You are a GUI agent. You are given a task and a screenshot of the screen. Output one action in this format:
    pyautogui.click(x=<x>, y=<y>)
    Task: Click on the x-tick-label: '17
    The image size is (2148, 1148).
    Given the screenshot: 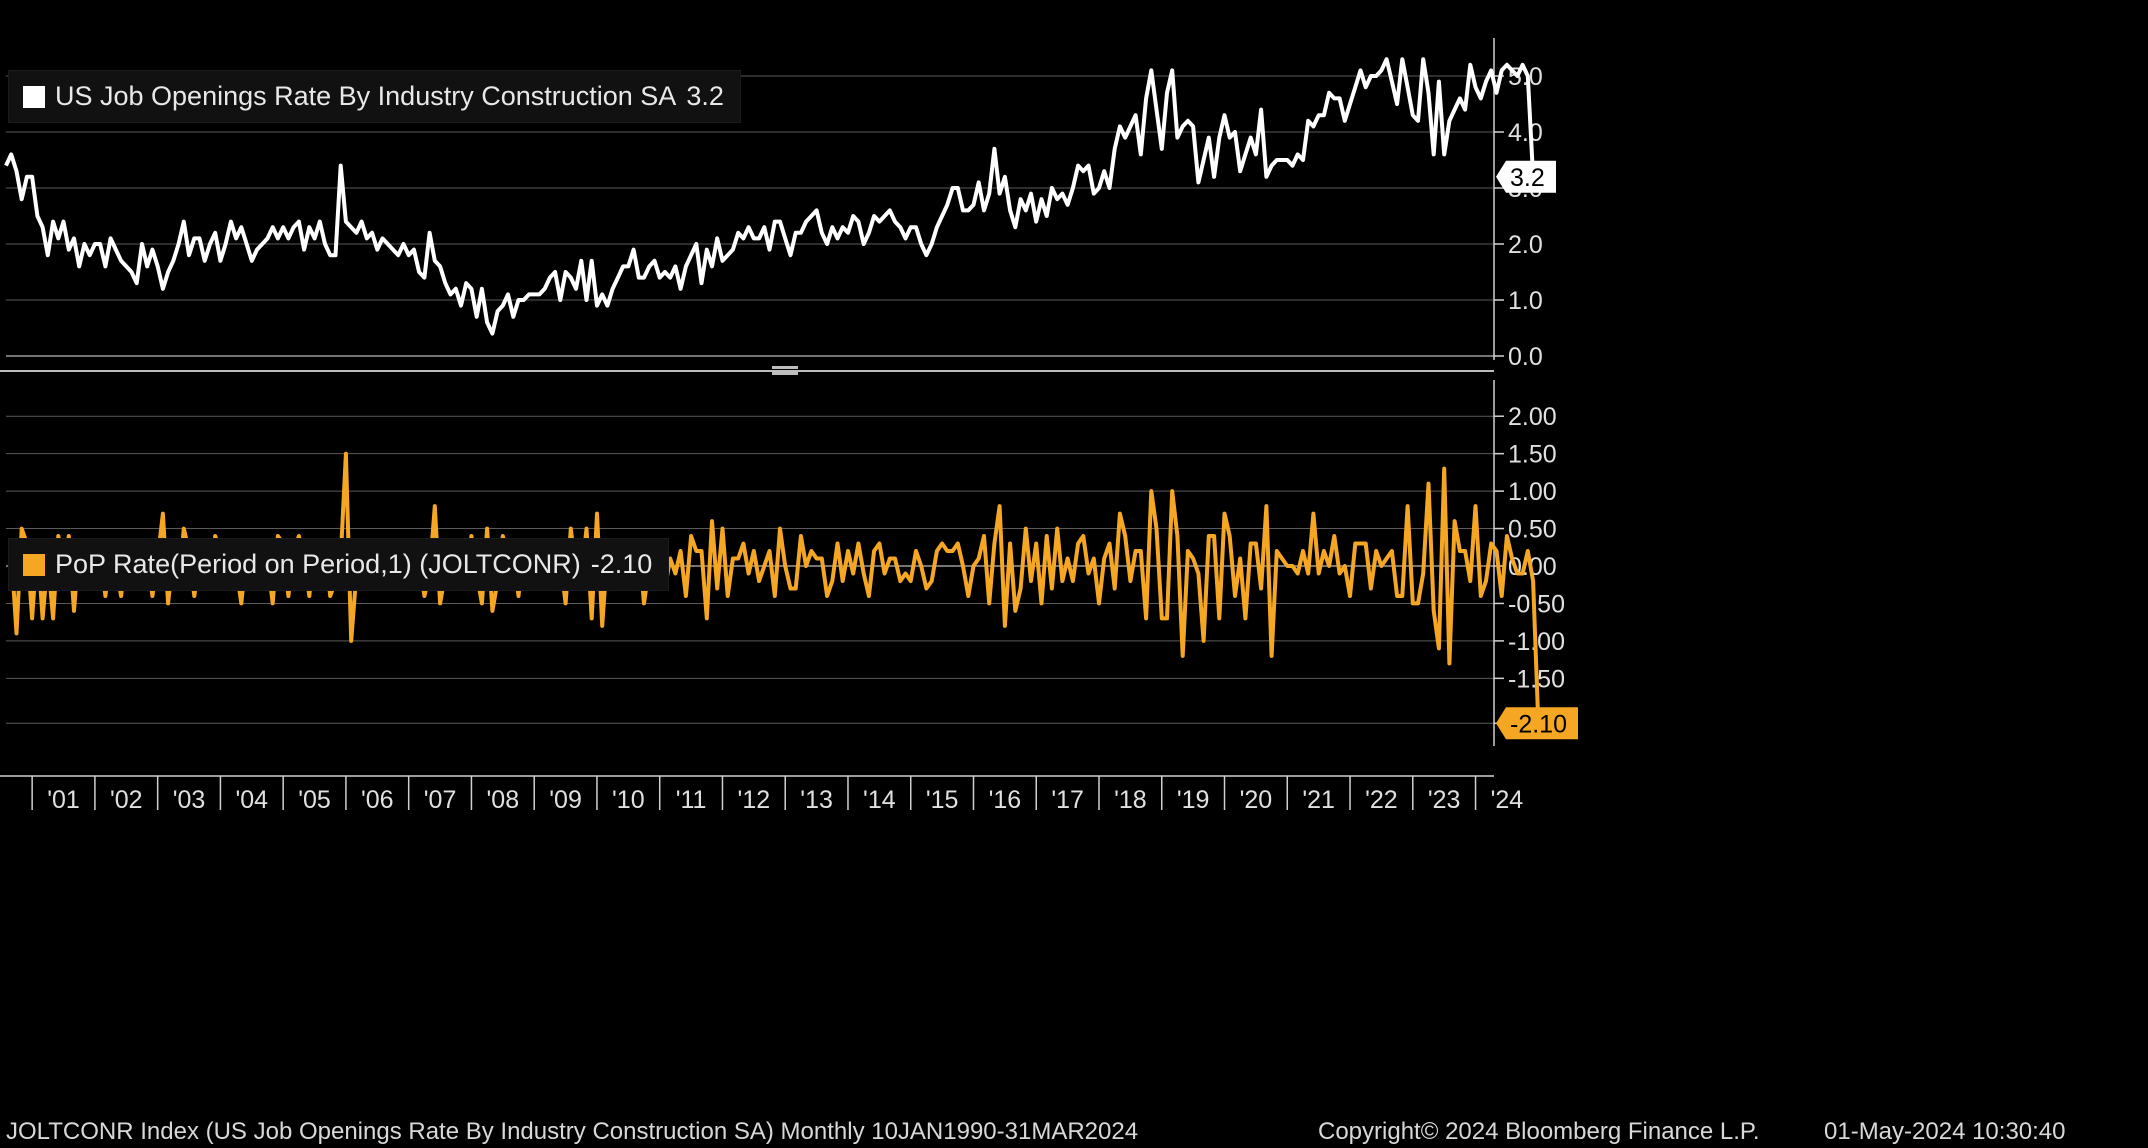 What is the action you would take?
    pyautogui.click(x=1067, y=800)
    